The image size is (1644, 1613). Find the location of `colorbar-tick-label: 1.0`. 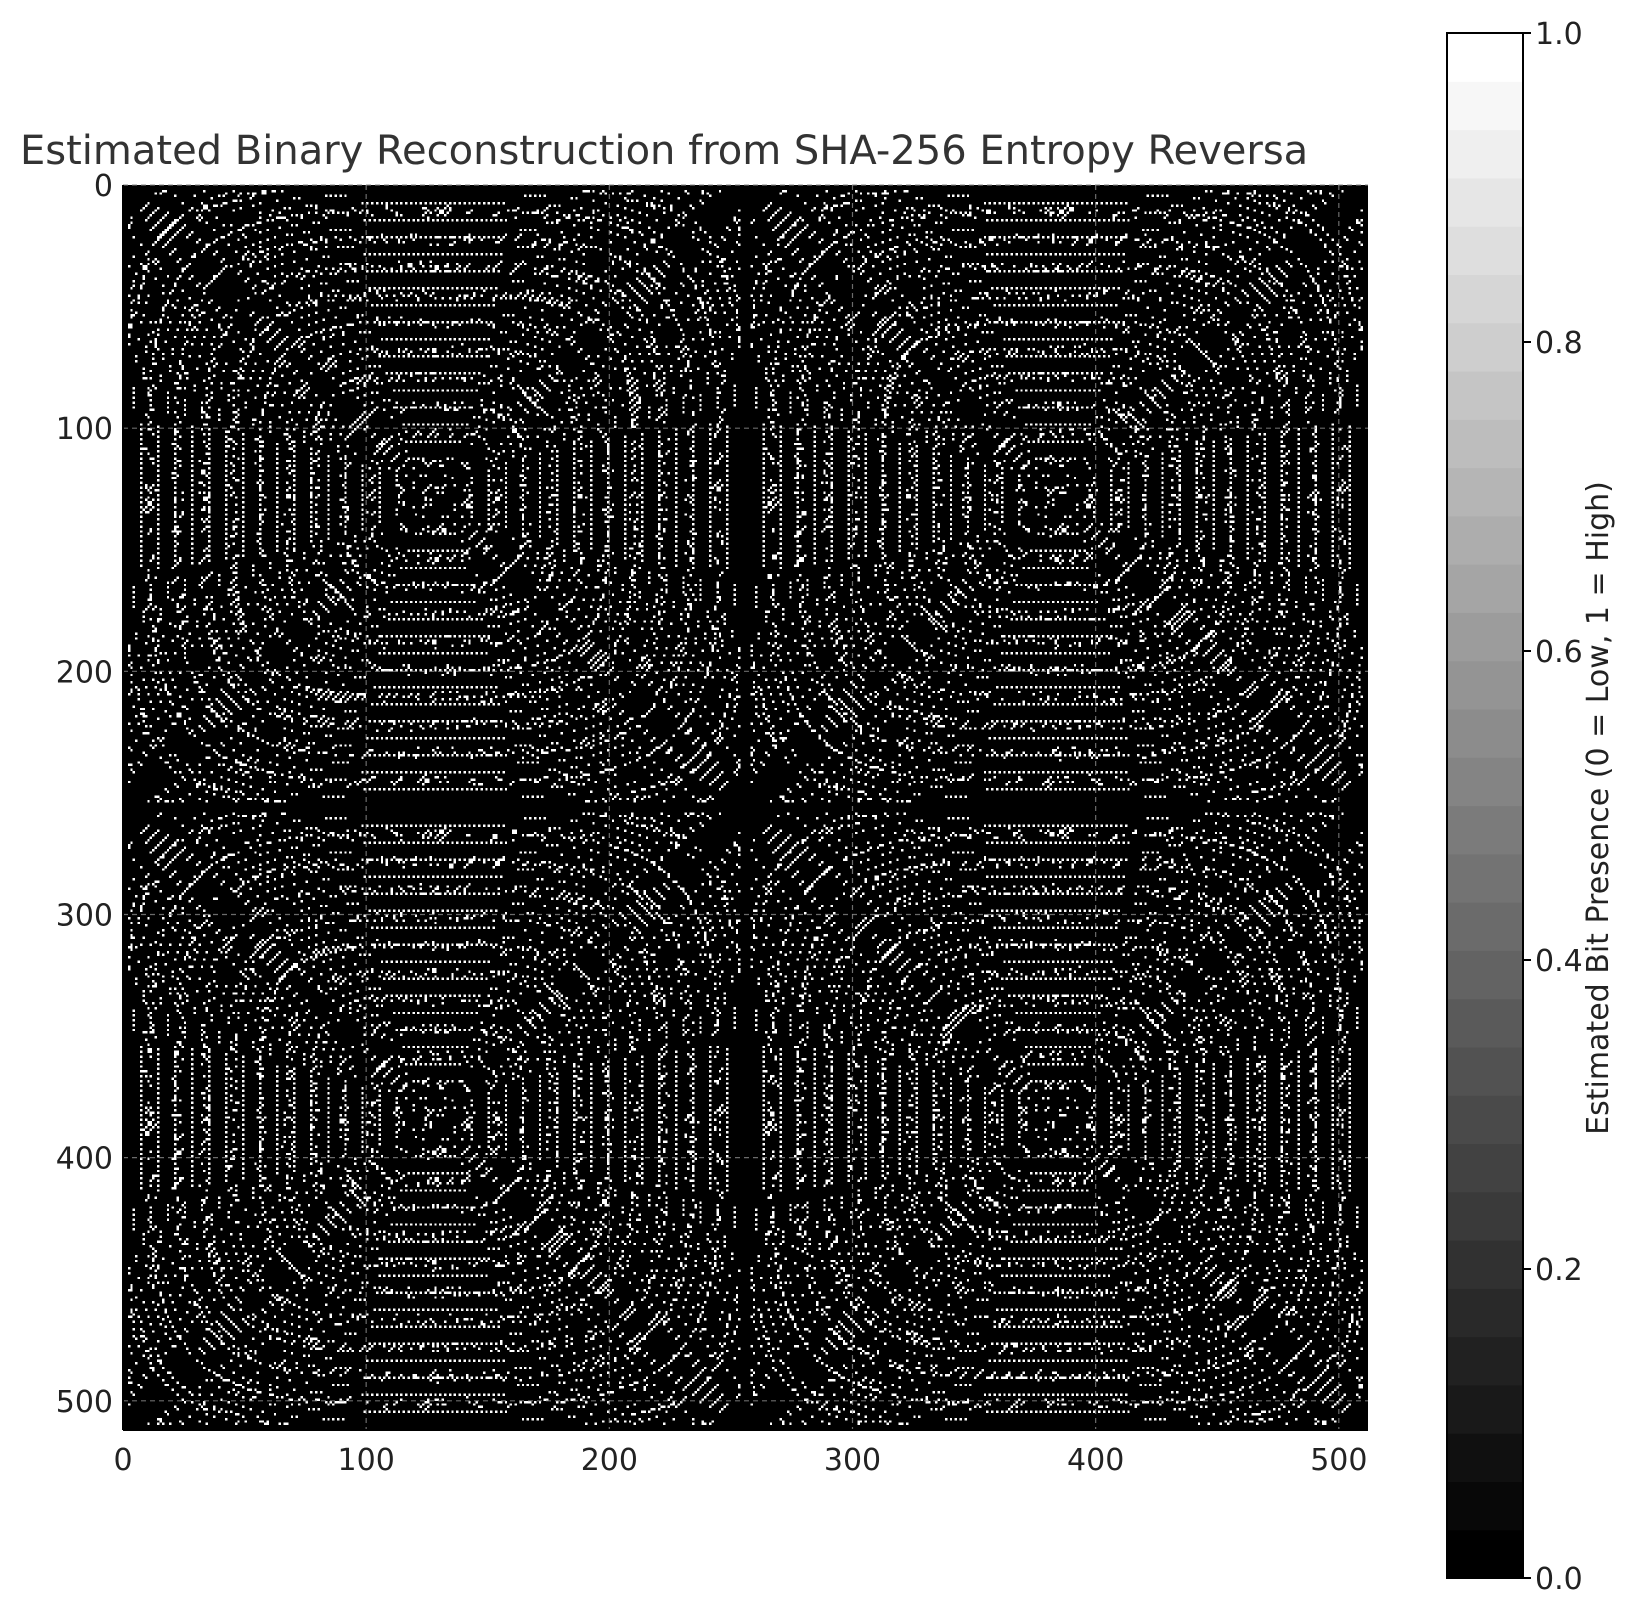

colorbar-tick-label: 1.0 is located at coordinates (1559, 34).